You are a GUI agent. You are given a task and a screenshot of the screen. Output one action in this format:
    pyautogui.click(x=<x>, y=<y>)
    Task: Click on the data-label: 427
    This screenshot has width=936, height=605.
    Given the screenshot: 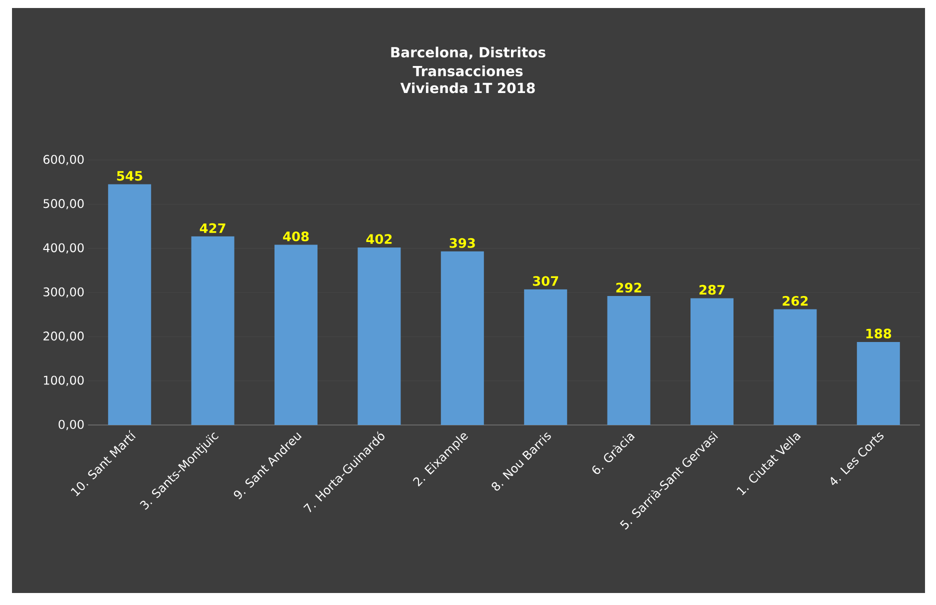 What is the action you would take?
    pyautogui.click(x=213, y=228)
    